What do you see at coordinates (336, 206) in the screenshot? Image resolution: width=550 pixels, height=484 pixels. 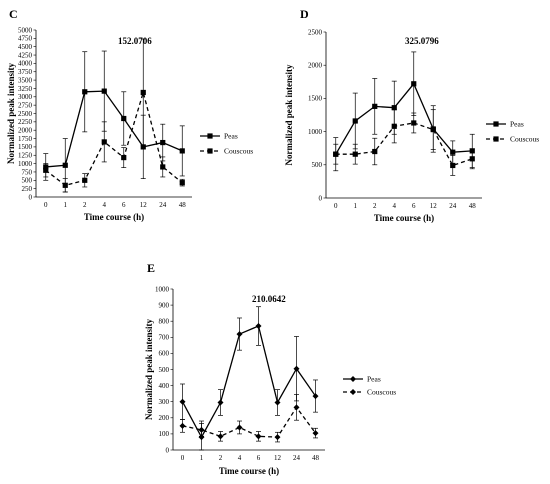 I see `x-tick-label: 0` at bounding box center [336, 206].